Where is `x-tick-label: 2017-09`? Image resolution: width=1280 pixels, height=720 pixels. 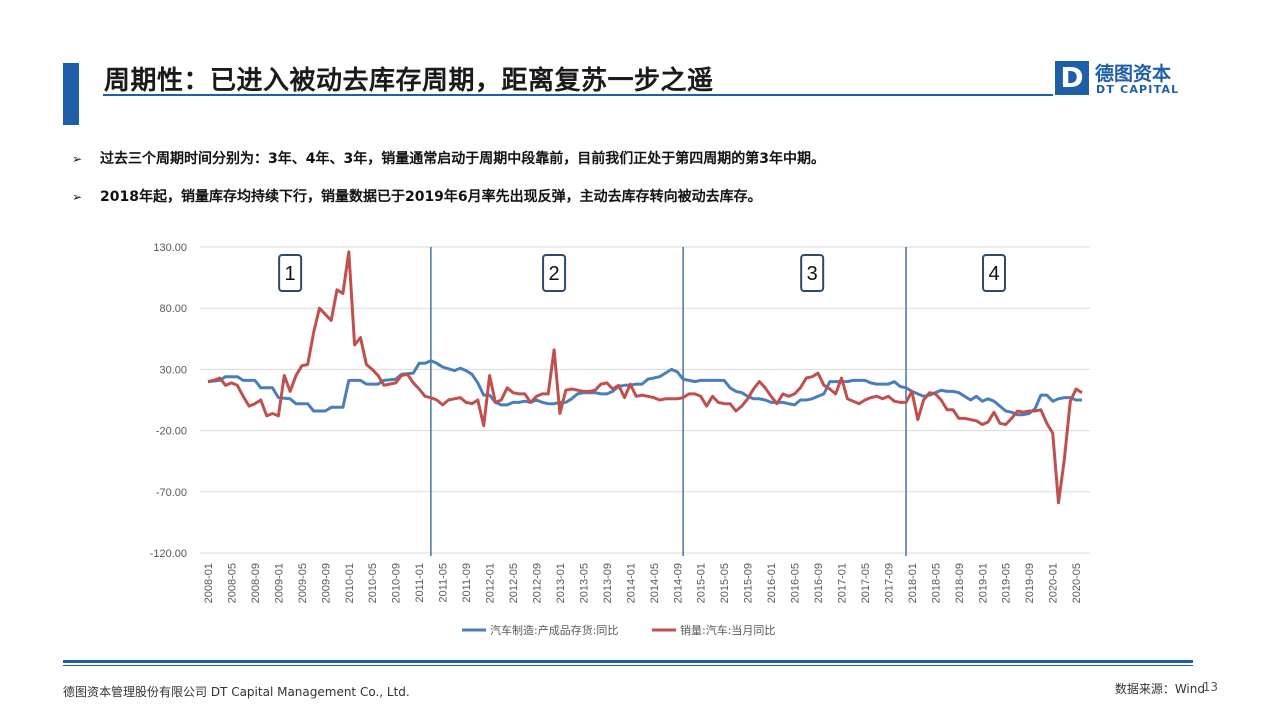
x-tick-label: 2017-09 is located at coordinates (889, 583).